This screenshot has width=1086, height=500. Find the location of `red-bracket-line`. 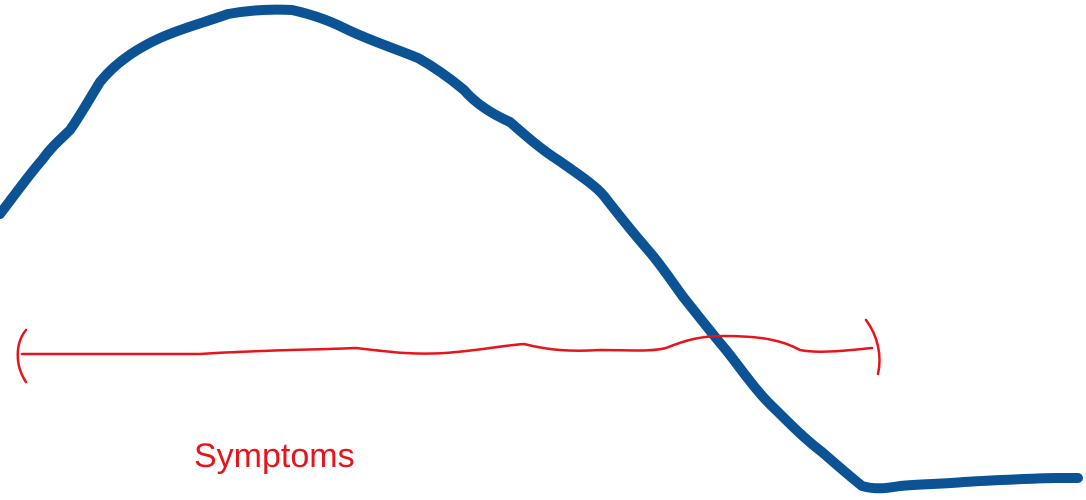

red-bracket-line is located at coordinates (447, 345).